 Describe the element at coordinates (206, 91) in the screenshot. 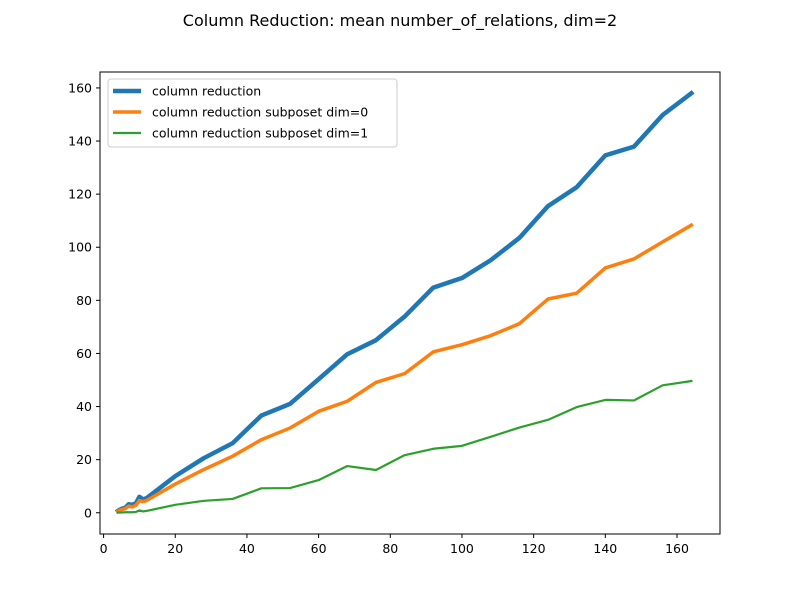

I see `legend-label-1: column reduction` at that location.